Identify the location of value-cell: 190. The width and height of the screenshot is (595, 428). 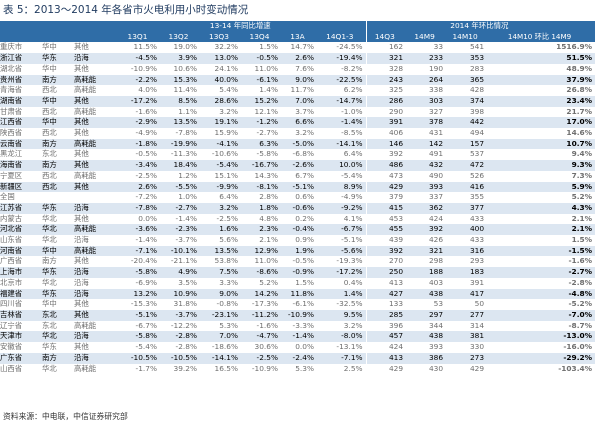
(426, 69).